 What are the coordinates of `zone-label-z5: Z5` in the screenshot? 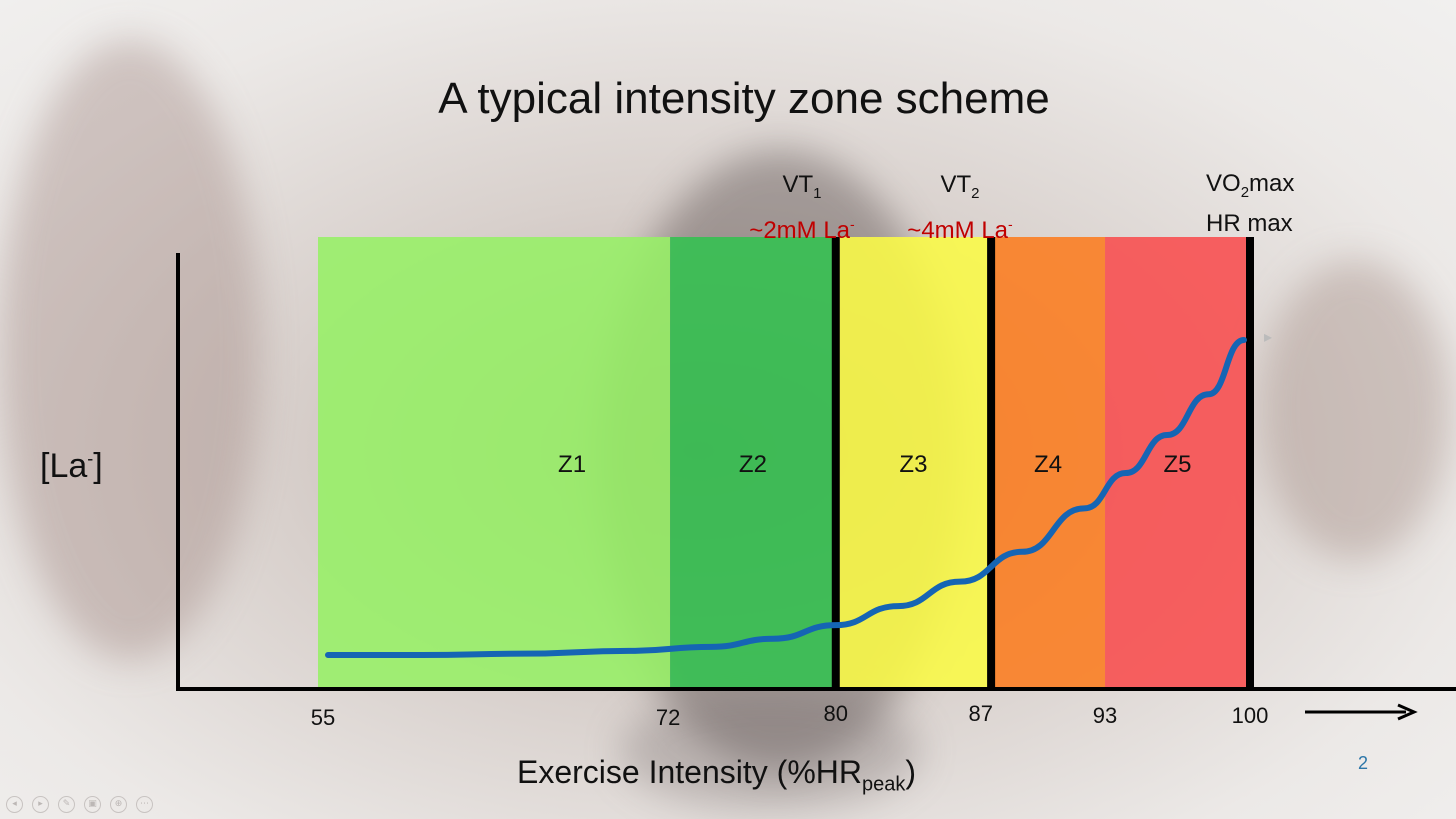 It's located at (1178, 464).